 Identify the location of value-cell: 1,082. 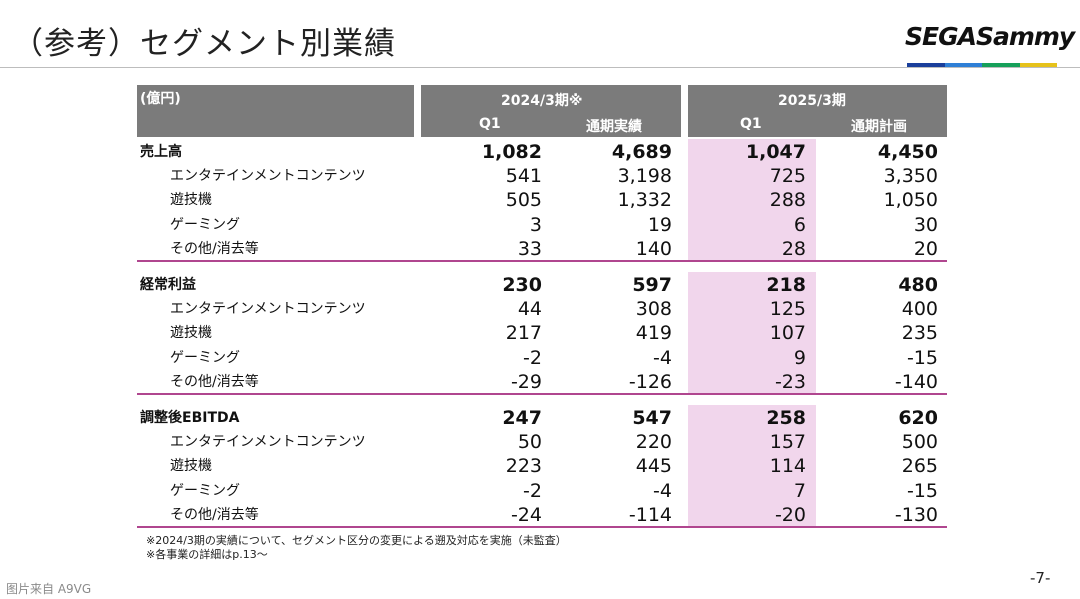
(511, 152).